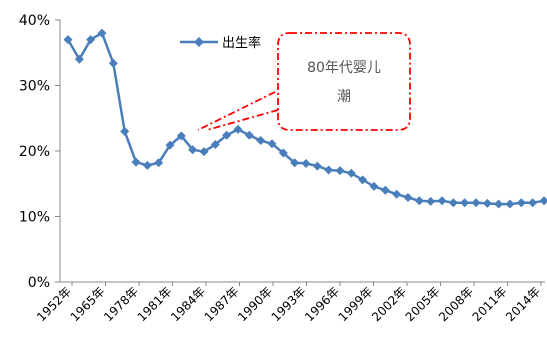 The width and height of the screenshot is (547, 355). I want to click on y-tick-label: 40%, so click(34, 21).